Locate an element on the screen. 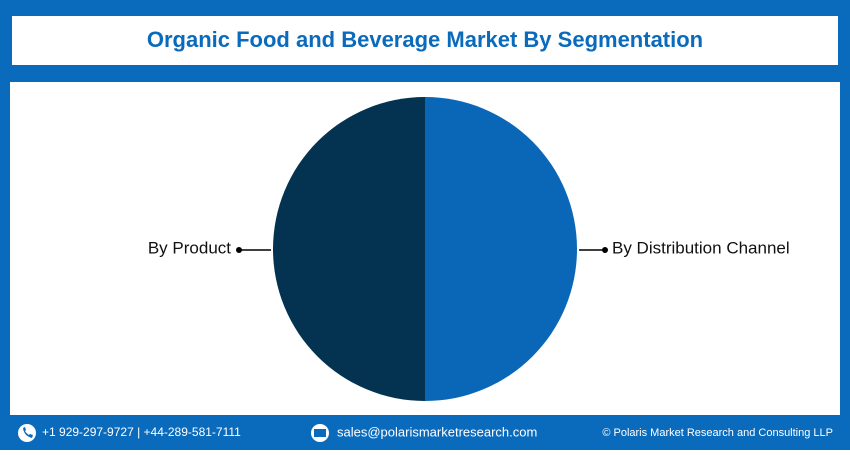 This screenshot has width=850, height=455. phone-icon is located at coordinates (27, 433).